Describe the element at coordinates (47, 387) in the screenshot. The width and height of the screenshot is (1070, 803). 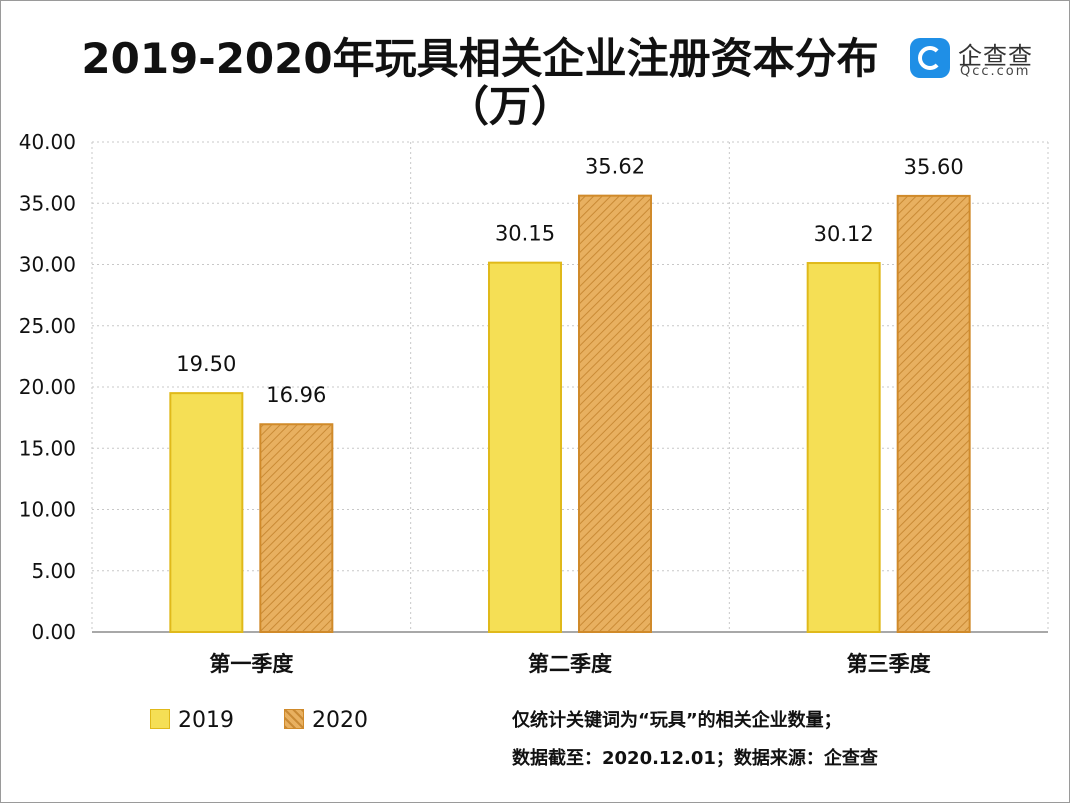
I see `y-tick-label: 20.00` at that location.